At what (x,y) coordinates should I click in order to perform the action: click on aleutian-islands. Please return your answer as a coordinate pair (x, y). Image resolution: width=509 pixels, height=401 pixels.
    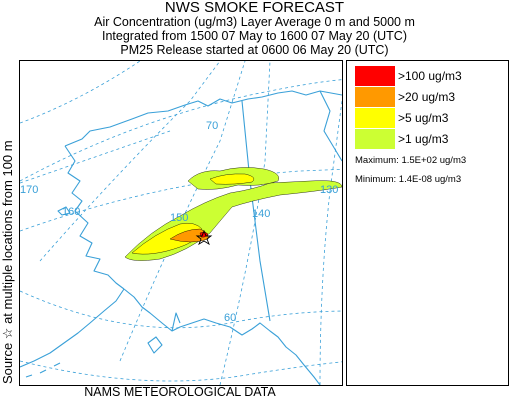
    Looking at the image, I should click on (43, 370).